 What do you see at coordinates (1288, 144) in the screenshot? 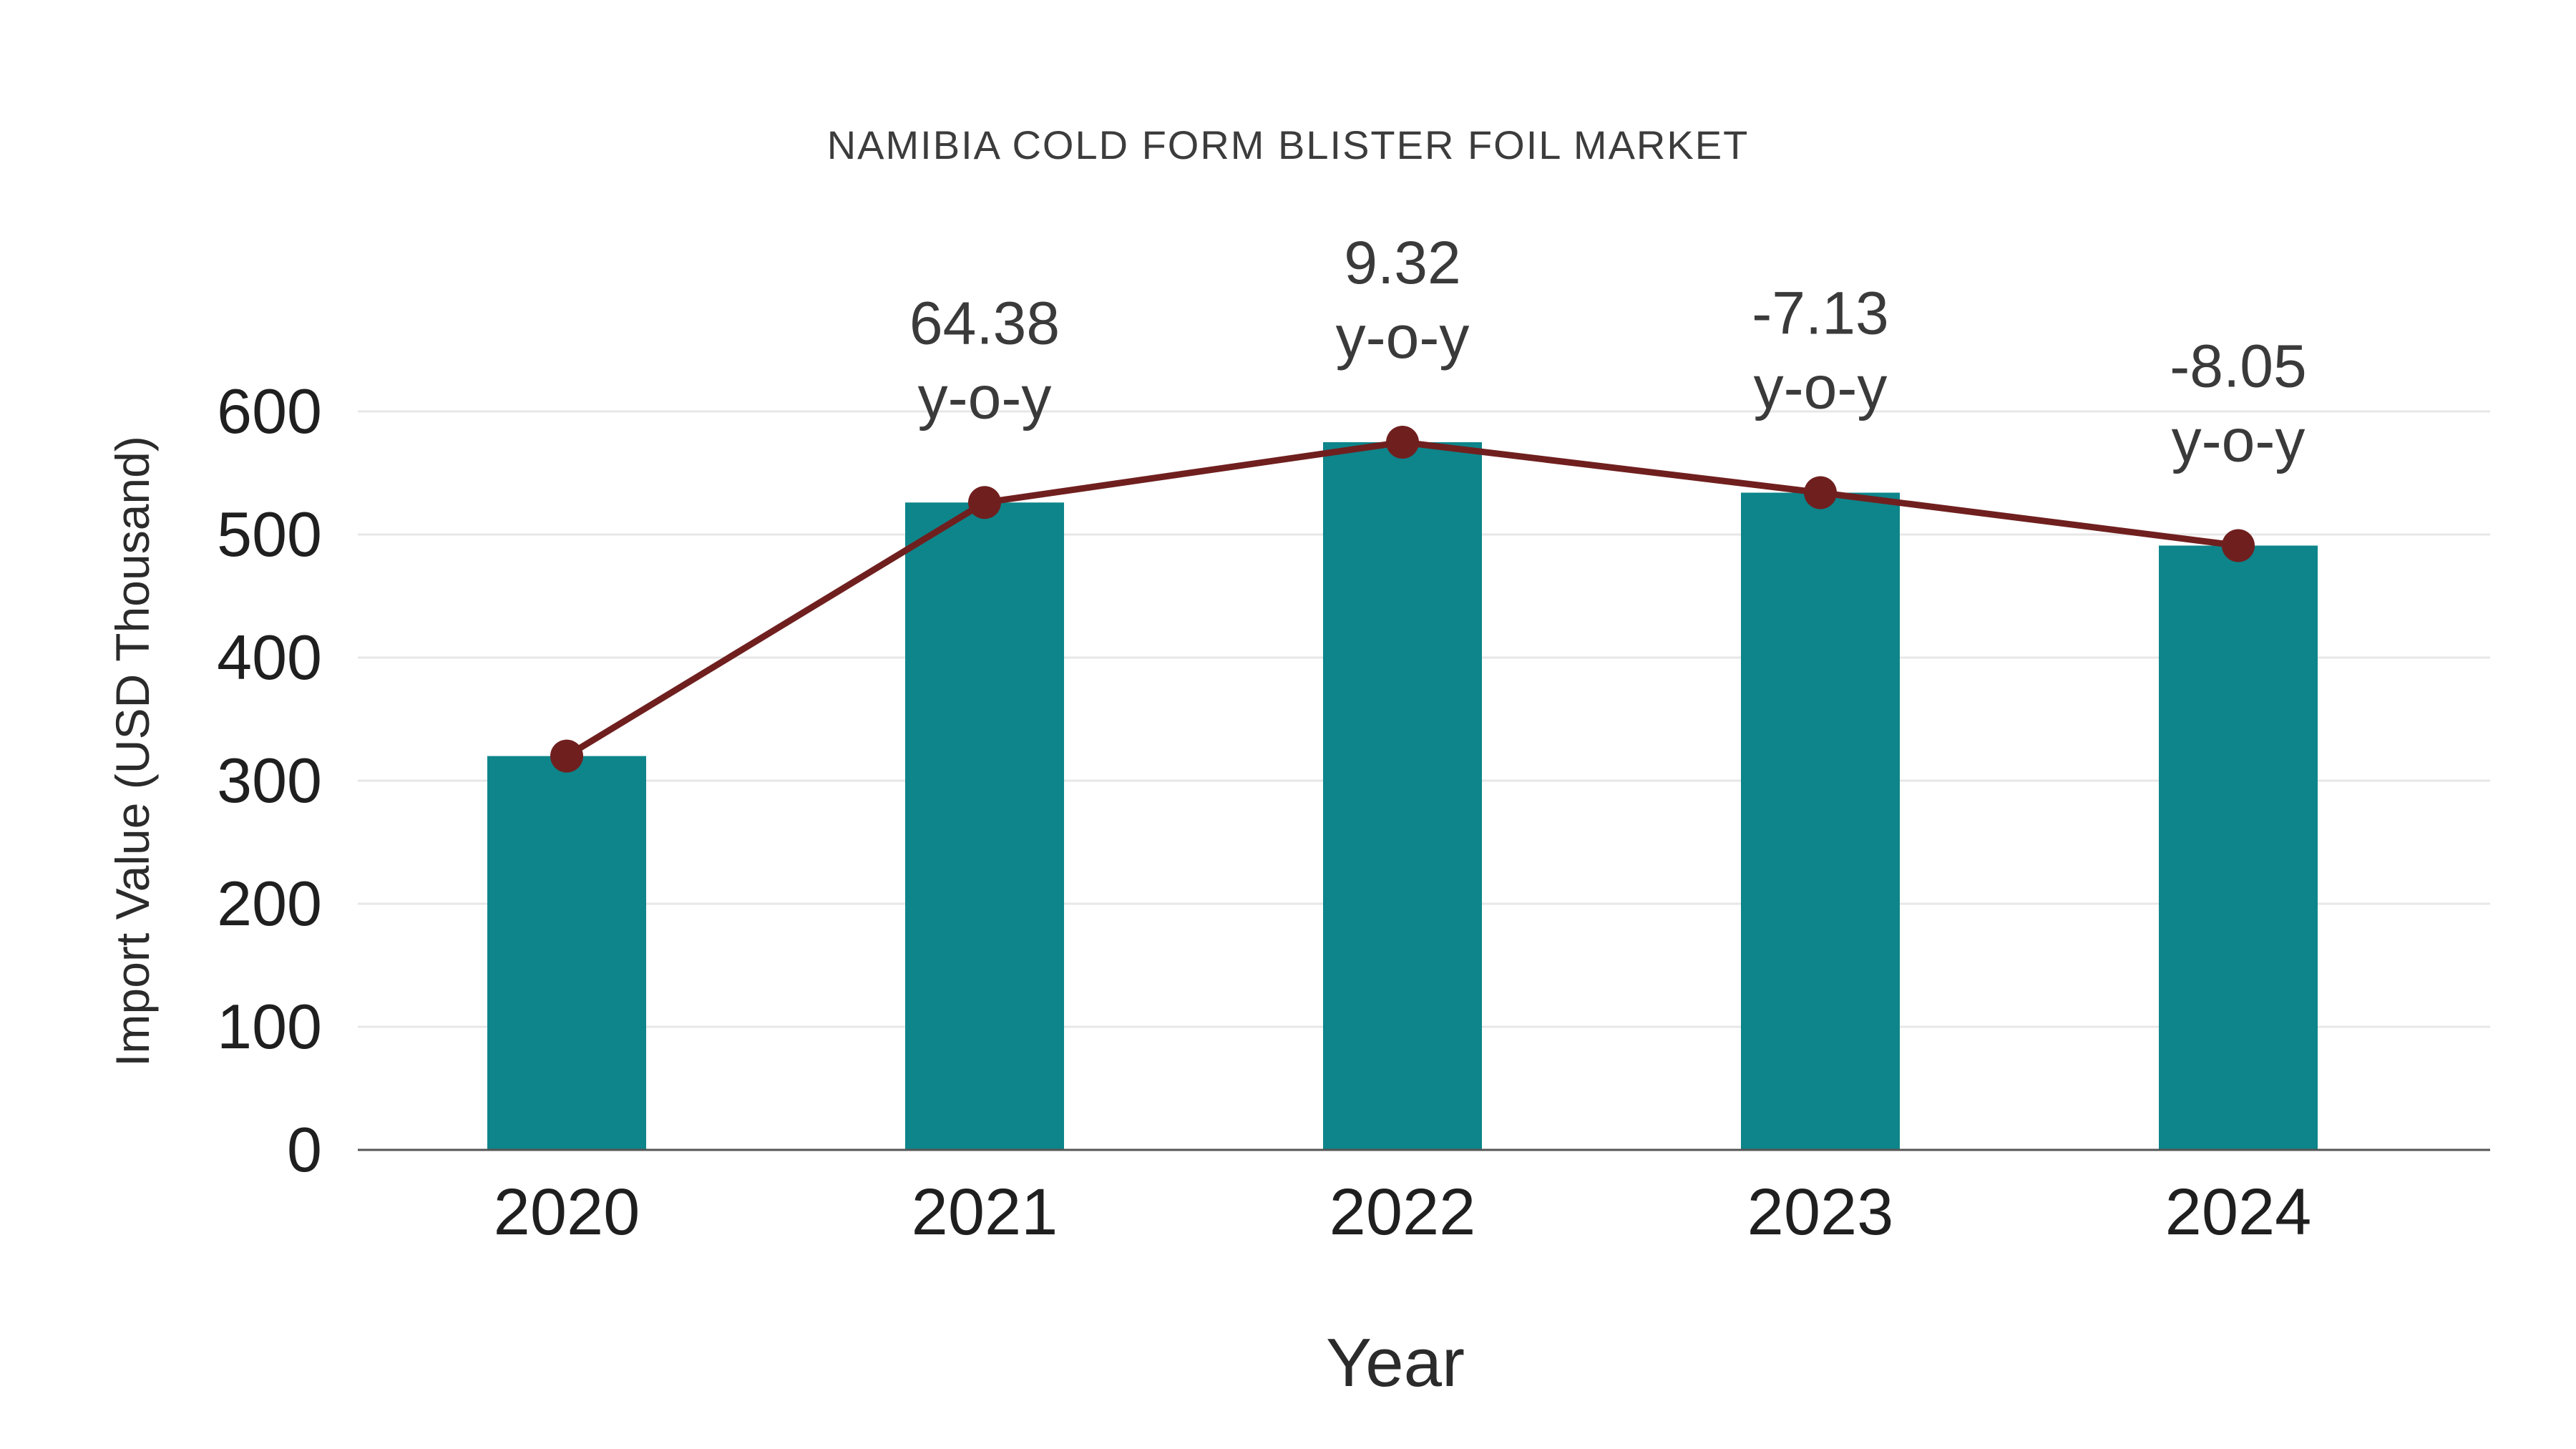
I see `chart-title: NAMIBIA COLD FORM BLISTER FOIL MARKET` at bounding box center [1288, 144].